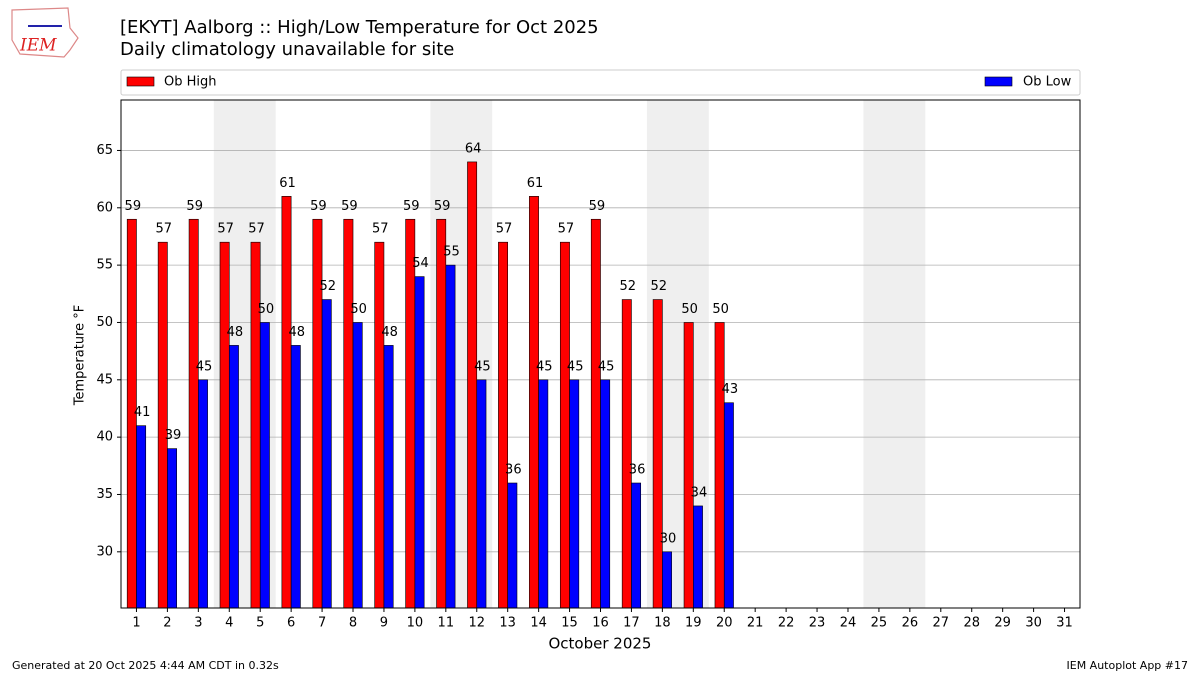  What do you see at coordinates (662, 623) in the screenshot?
I see `x-tick-label: 18` at bounding box center [662, 623].